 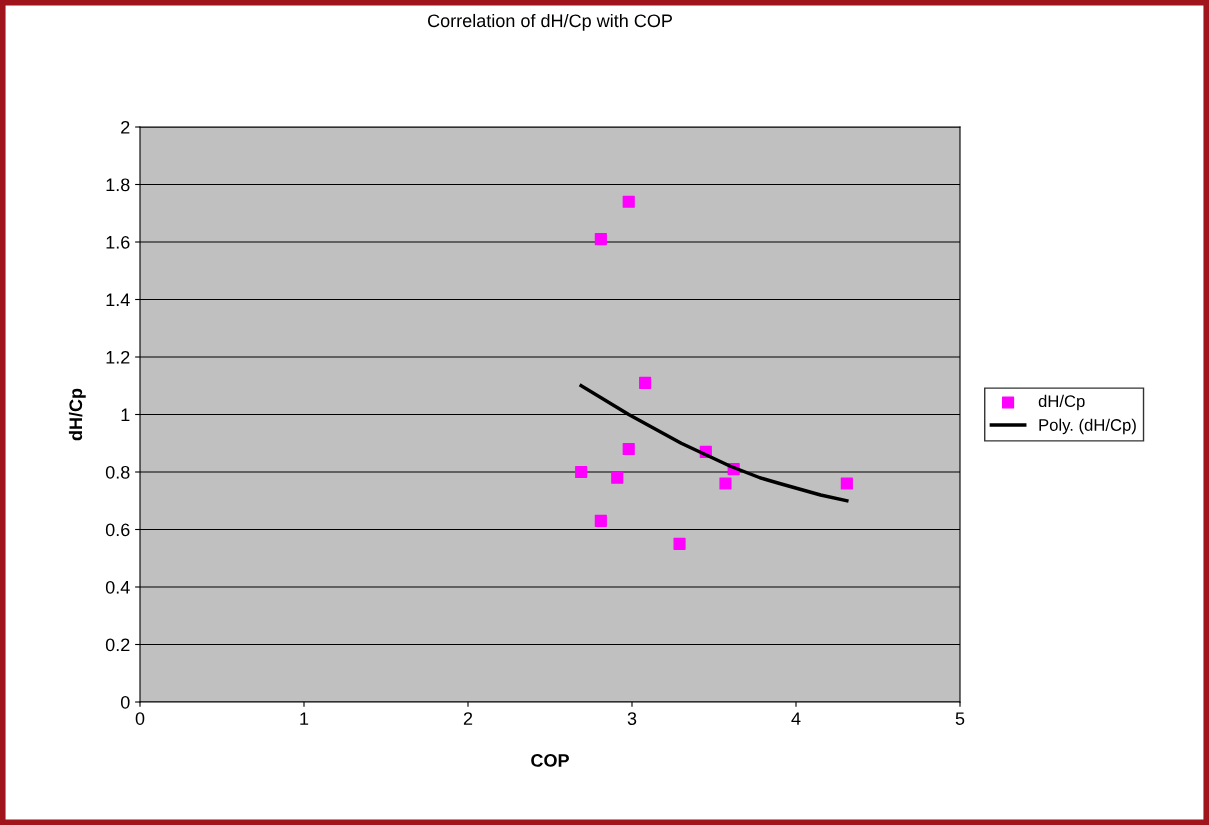 I want to click on legend-label: Poly. (dH/Cp), so click(x=1087, y=426).